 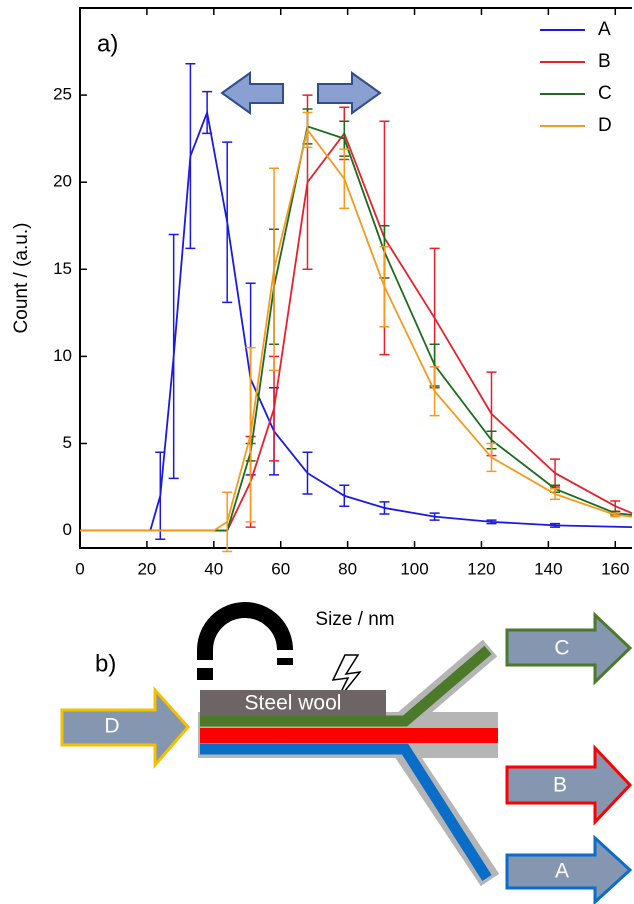 What do you see at coordinates (213, 568) in the screenshot?
I see `x-tick-label: 40` at bounding box center [213, 568].